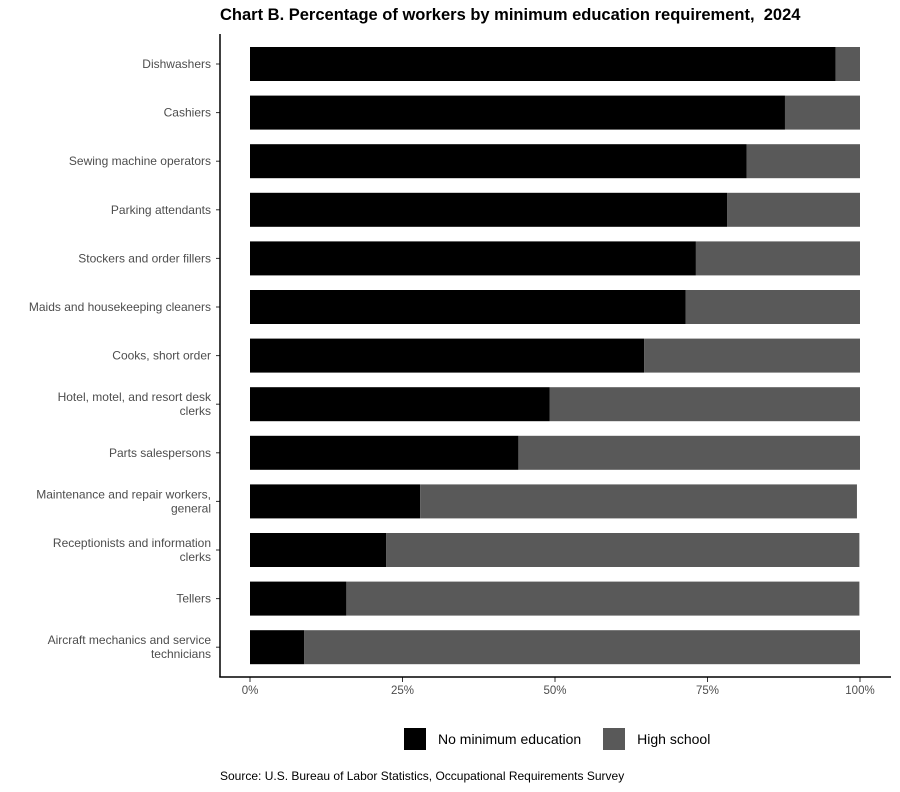 This screenshot has height=792, width=900. What do you see at coordinates (132, 550) in the screenshot?
I see `y-label-receptionists-and-information-clerks: Receptionists and information clerks` at bounding box center [132, 550].